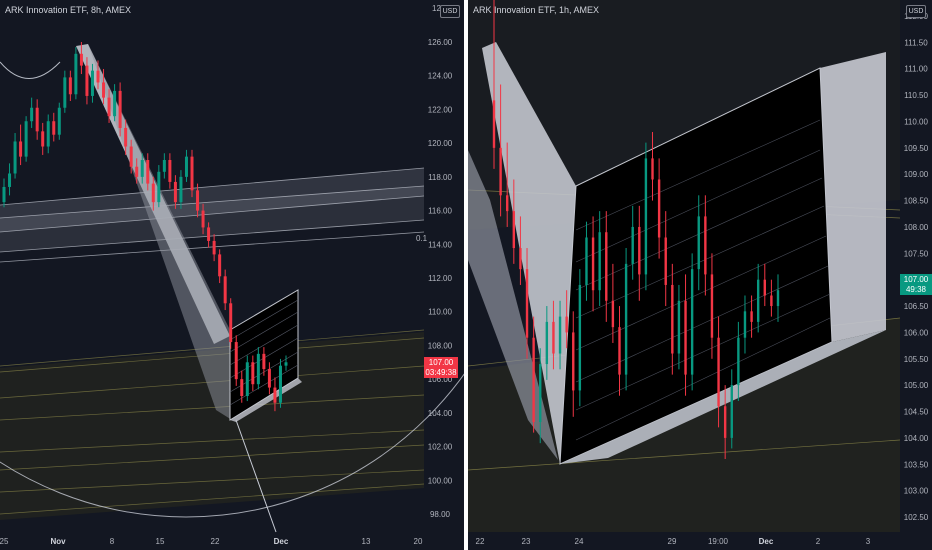 The width and height of the screenshot is (932, 550). I want to click on right-last-price: 107.00, so click(916, 279).